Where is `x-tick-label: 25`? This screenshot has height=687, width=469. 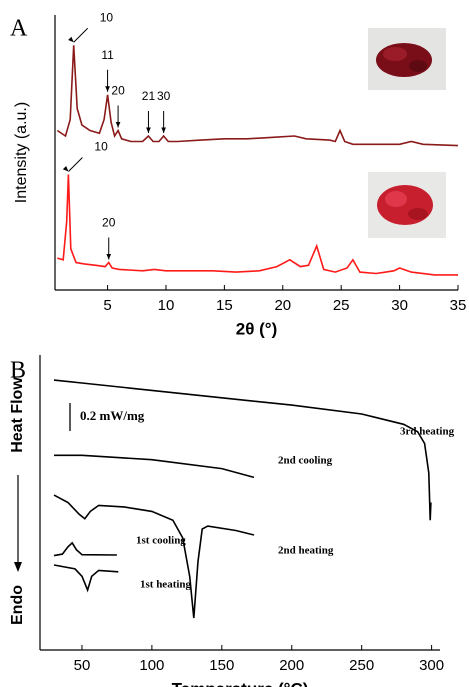
x-tick-label: 25 is located at coordinates (341, 305).